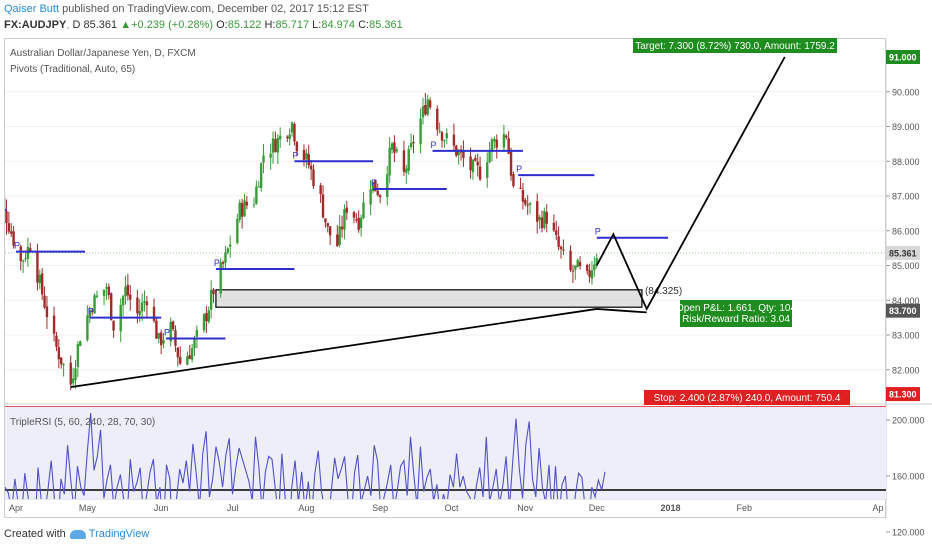 This screenshot has width=932, height=550. I want to click on target-price-tag, so click(903, 57).